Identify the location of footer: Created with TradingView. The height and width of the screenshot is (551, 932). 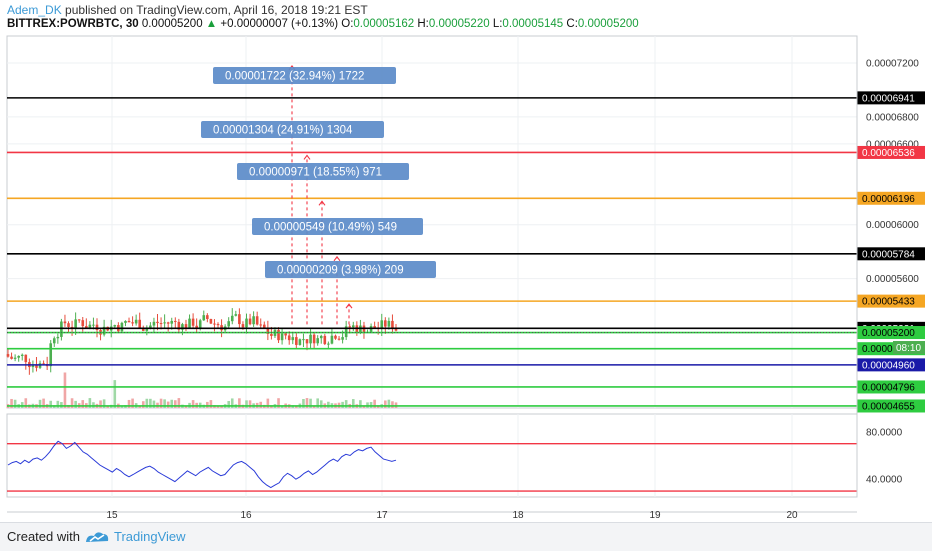
(466, 536).